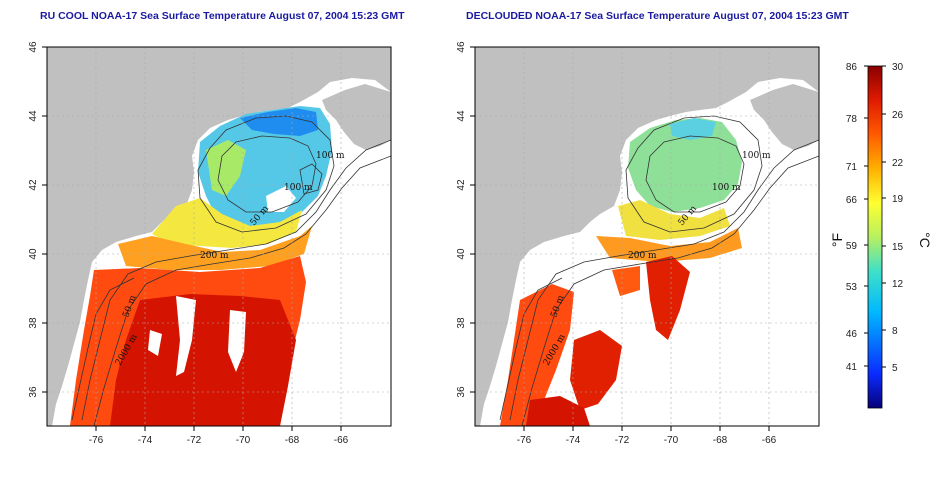 The image size is (950, 480). I want to click on celsius-tick-label: 5, so click(895, 368).